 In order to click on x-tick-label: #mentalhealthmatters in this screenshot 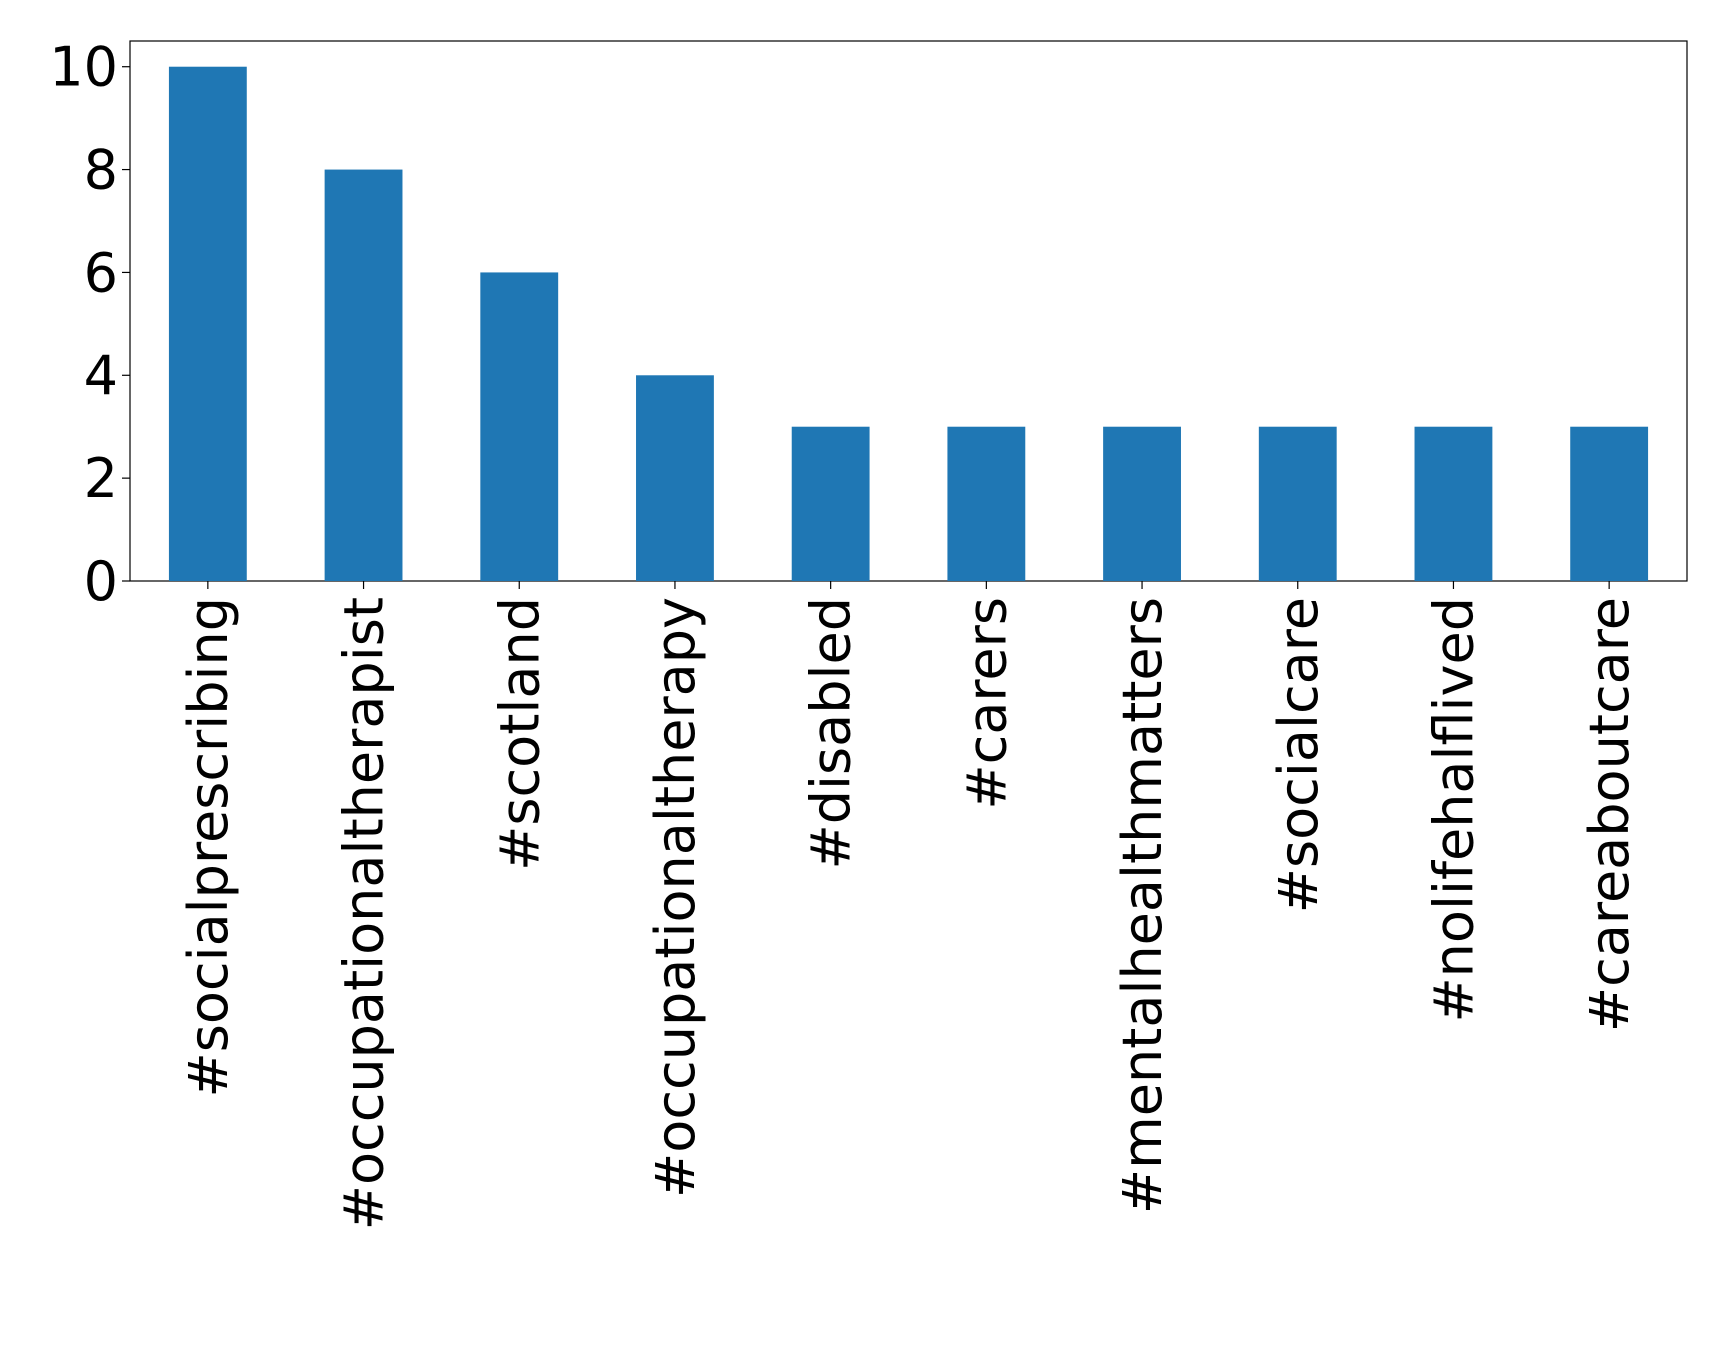, I will do `click(1142, 905)`.